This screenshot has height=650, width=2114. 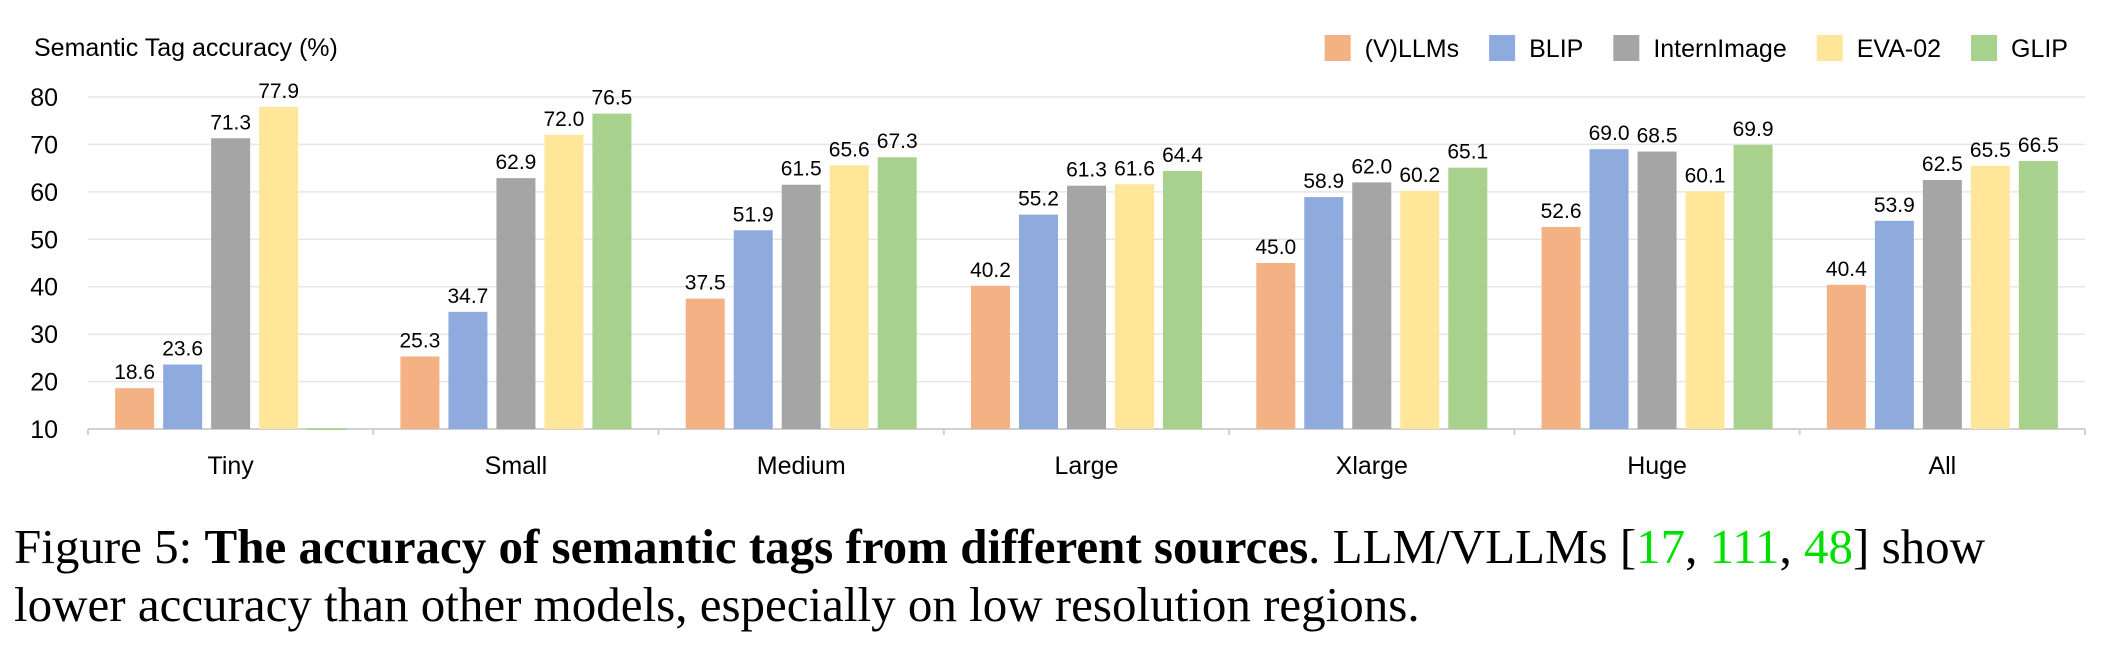 What do you see at coordinates (1275, 247) in the screenshot?
I see `data-label: 45.0` at bounding box center [1275, 247].